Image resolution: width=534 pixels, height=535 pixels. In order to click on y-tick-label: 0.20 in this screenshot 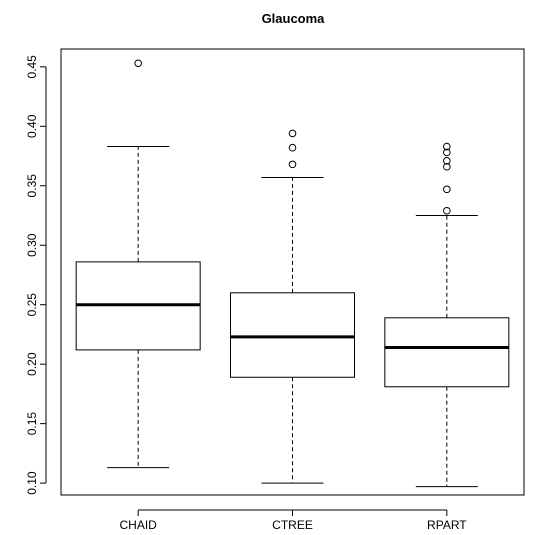, I will do `click(32, 364)`.